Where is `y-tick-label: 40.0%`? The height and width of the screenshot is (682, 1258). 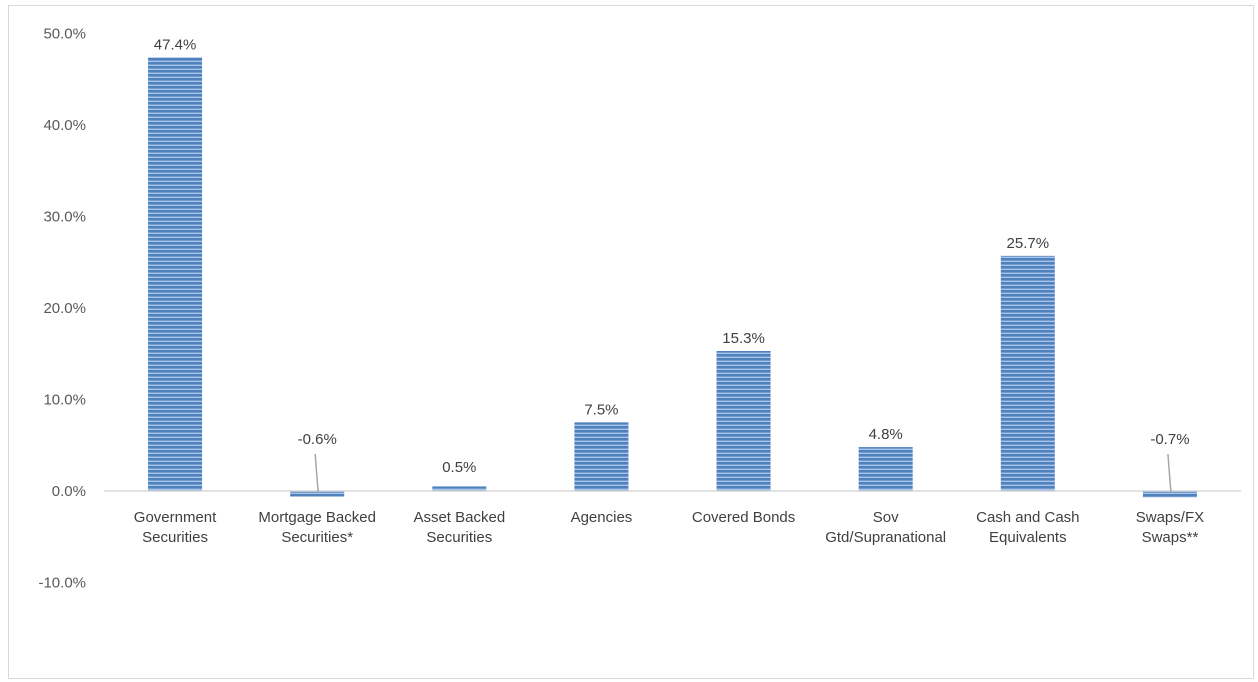
y-tick-label: 40.0% is located at coordinates (64, 125).